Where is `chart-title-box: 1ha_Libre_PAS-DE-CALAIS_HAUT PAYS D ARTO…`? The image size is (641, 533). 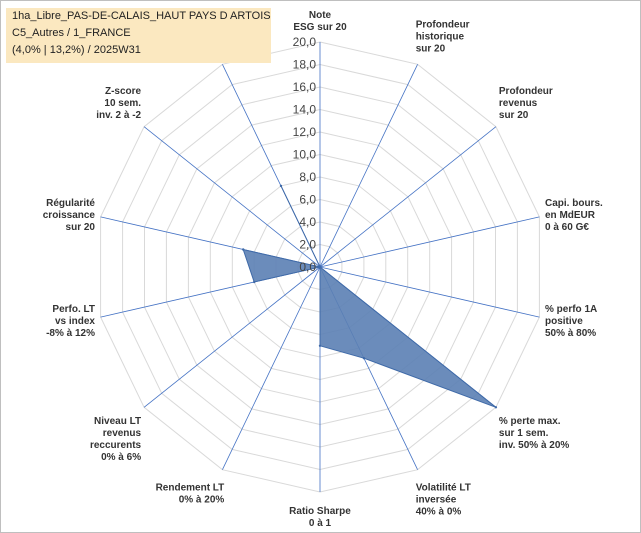
chart-title-box: 1ha_Libre_PAS-DE-CALAIS_HAUT PAYS D ARTO… is located at coordinates (138, 35).